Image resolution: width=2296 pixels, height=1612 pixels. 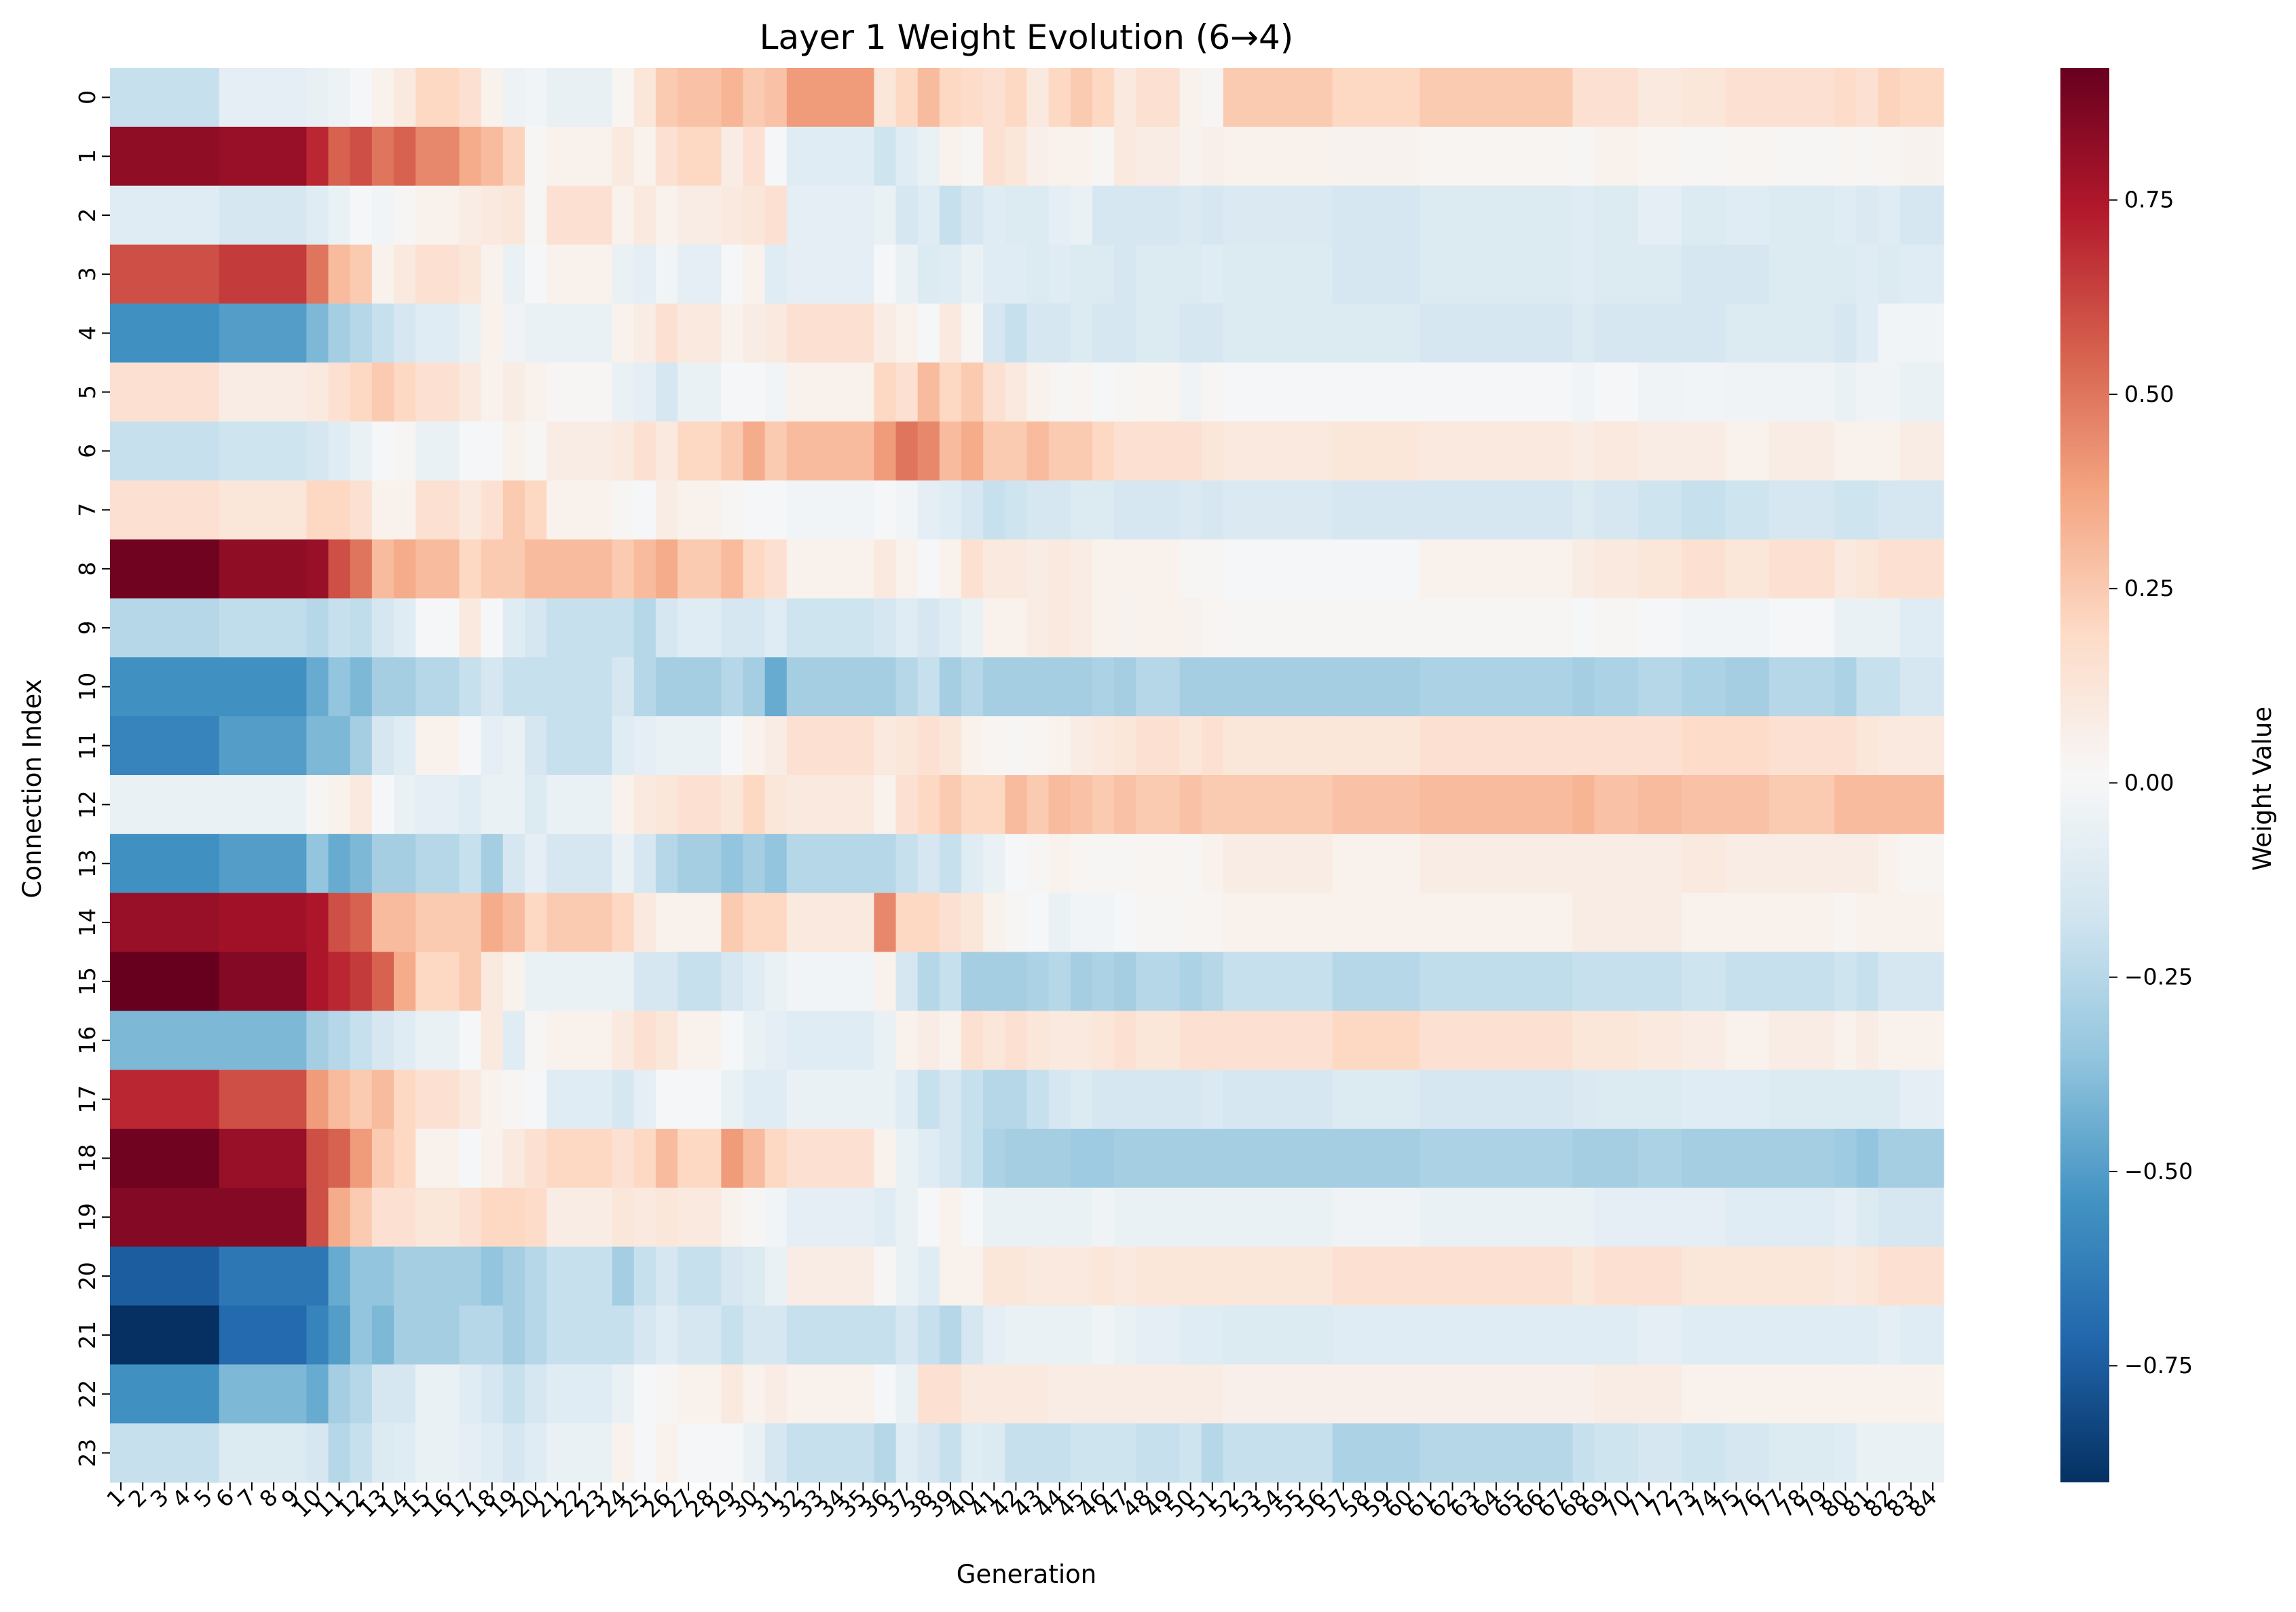 What do you see at coordinates (181, 1498) in the screenshot?
I see `x-tick-label: 4` at bounding box center [181, 1498].